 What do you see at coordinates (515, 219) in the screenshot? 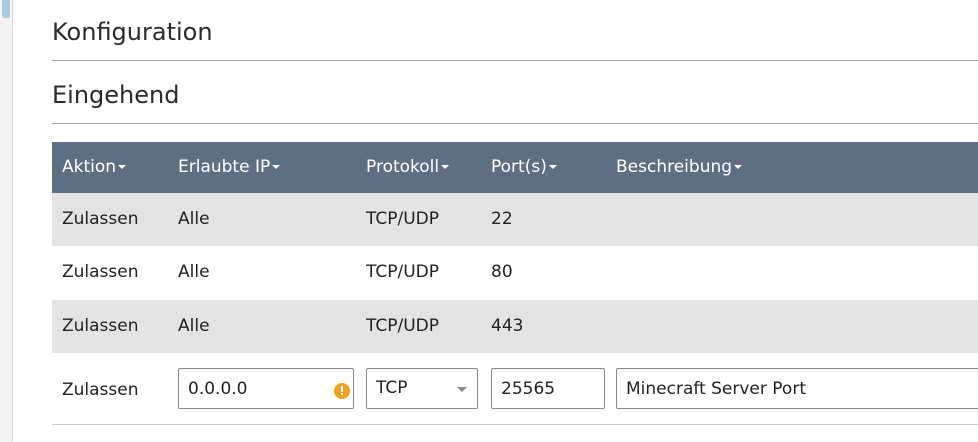
I see `table-row: Zulassen Alle TCP/UDP 22` at bounding box center [515, 219].